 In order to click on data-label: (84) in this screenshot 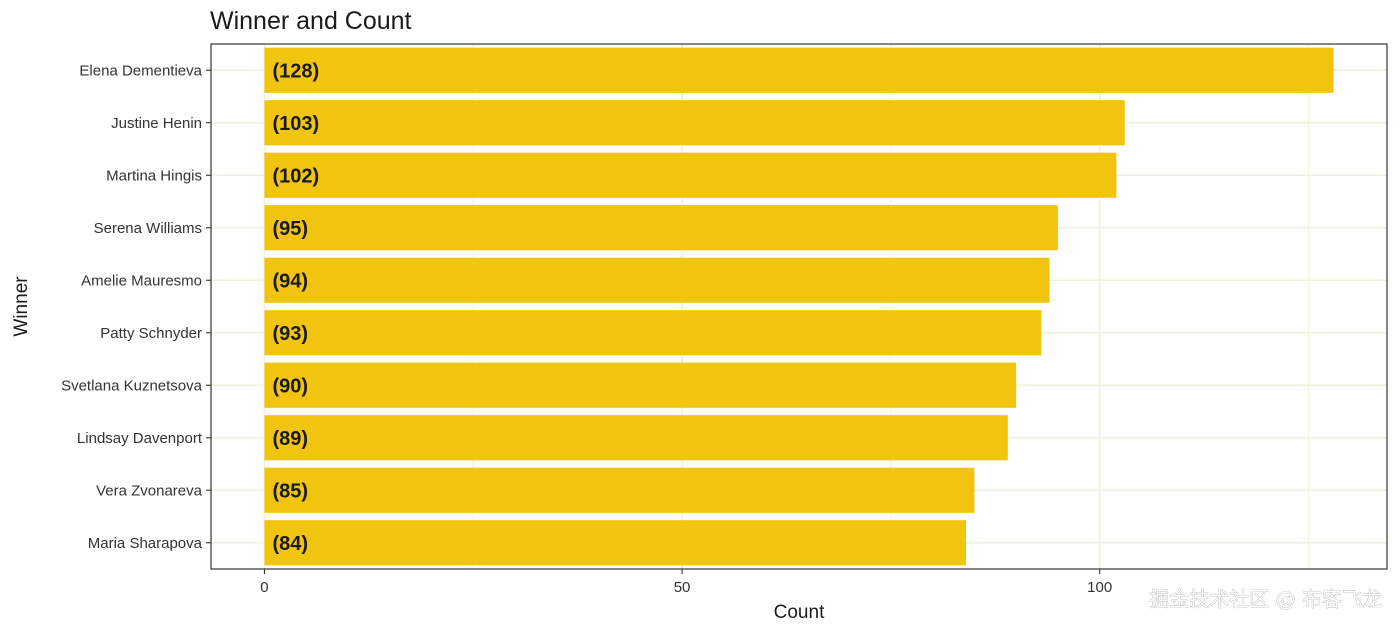, I will do `click(290, 544)`.